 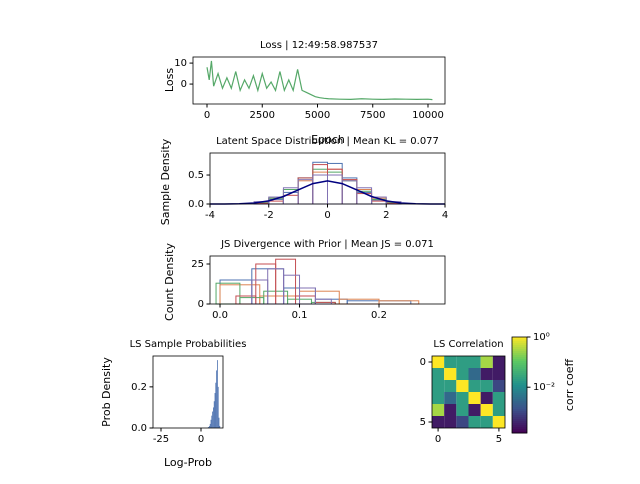 I want to click on x-axis-label: Log-Prob, so click(x=188, y=462).